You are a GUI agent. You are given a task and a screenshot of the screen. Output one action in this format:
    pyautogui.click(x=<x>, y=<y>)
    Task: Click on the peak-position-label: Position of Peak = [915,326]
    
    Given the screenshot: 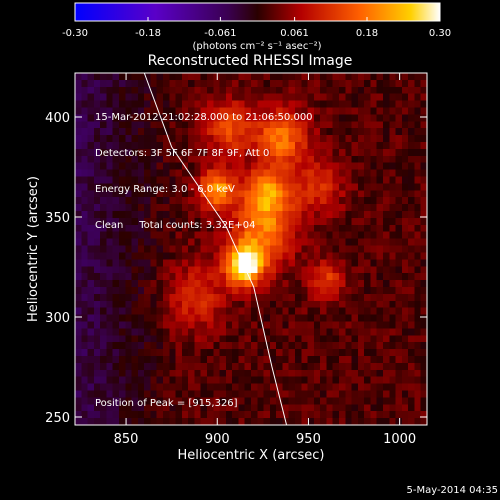 What is the action you would take?
    pyautogui.click(x=166, y=403)
    